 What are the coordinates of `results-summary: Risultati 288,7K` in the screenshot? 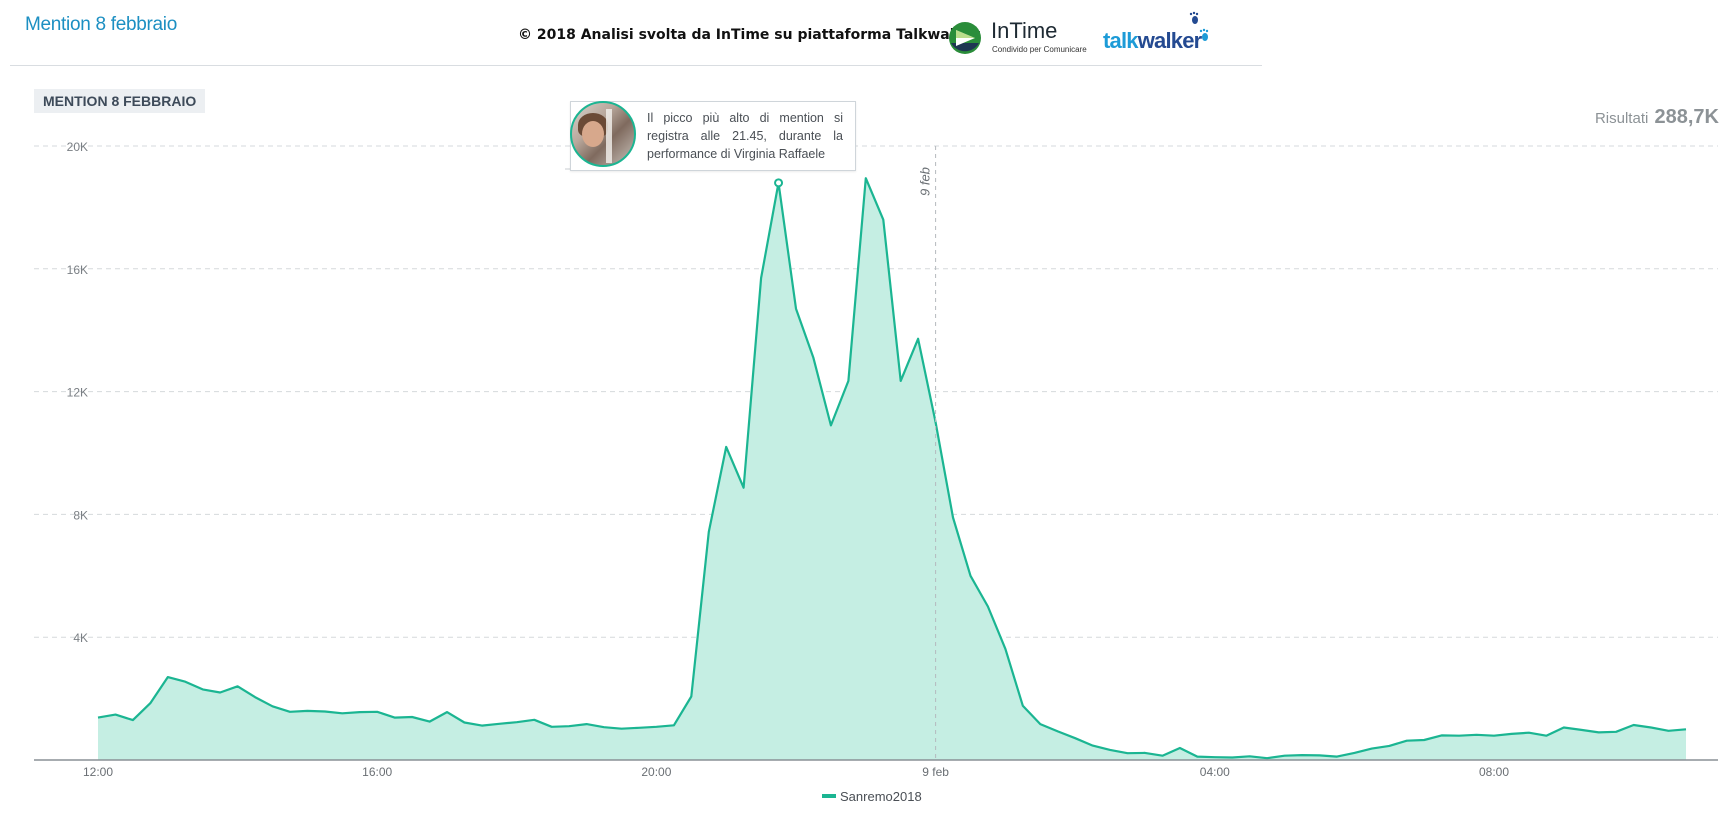 It's located at (1657, 117).